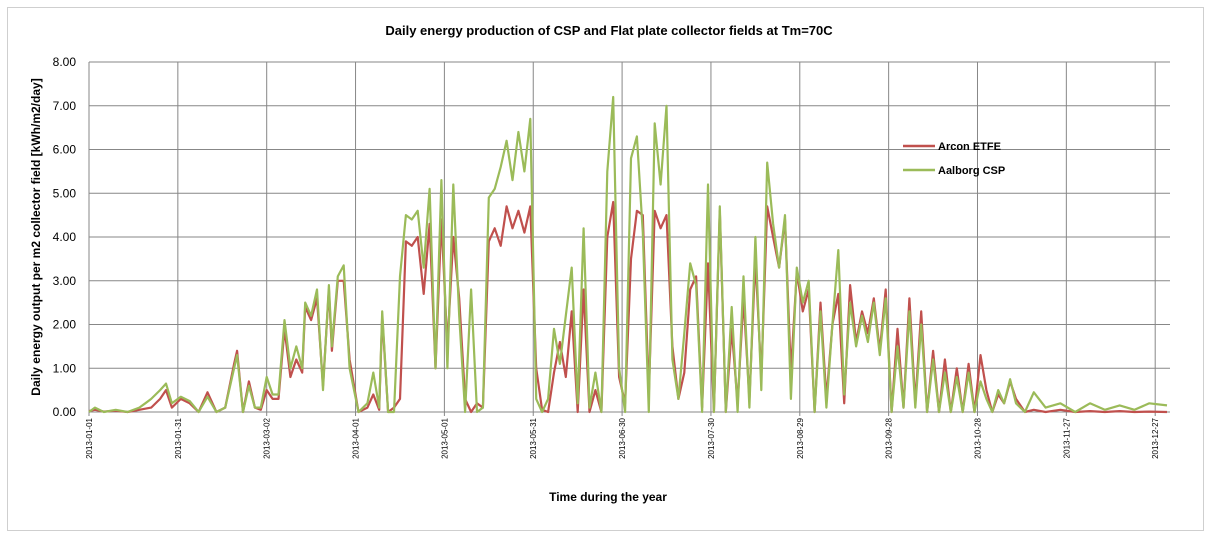 The width and height of the screenshot is (1211, 538). I want to click on legend-label: Arcon ETFE, so click(969, 147).